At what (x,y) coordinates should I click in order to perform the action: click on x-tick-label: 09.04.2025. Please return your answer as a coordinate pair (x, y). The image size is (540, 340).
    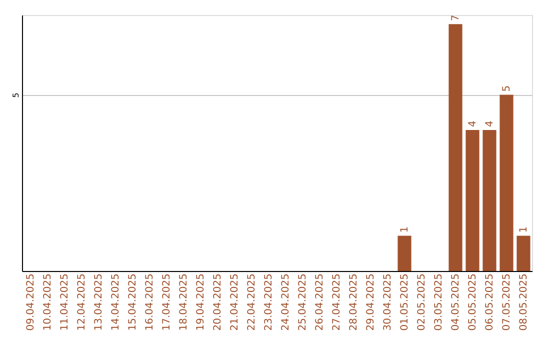
    Looking at the image, I should click on (31, 302).